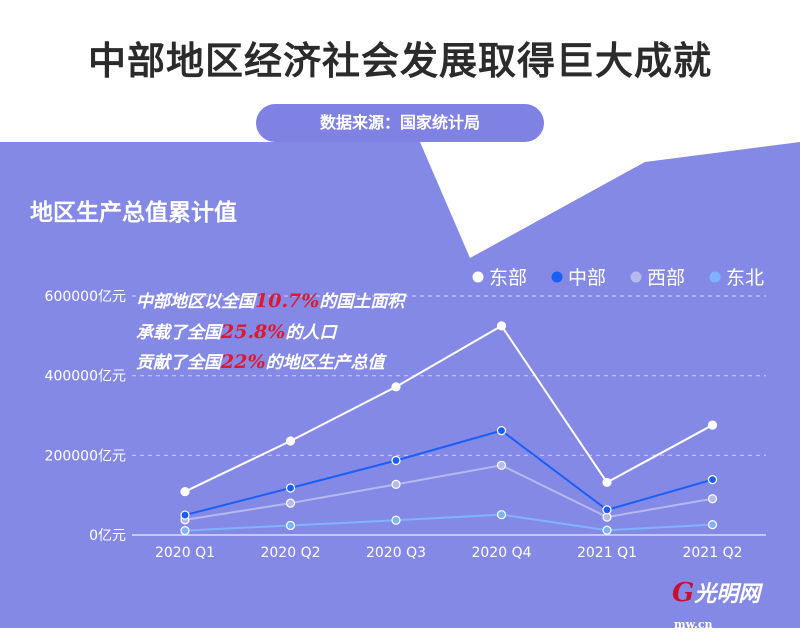 Image resolution: width=800 pixels, height=634 pixels. I want to click on logo-mark: G, so click(683, 593).